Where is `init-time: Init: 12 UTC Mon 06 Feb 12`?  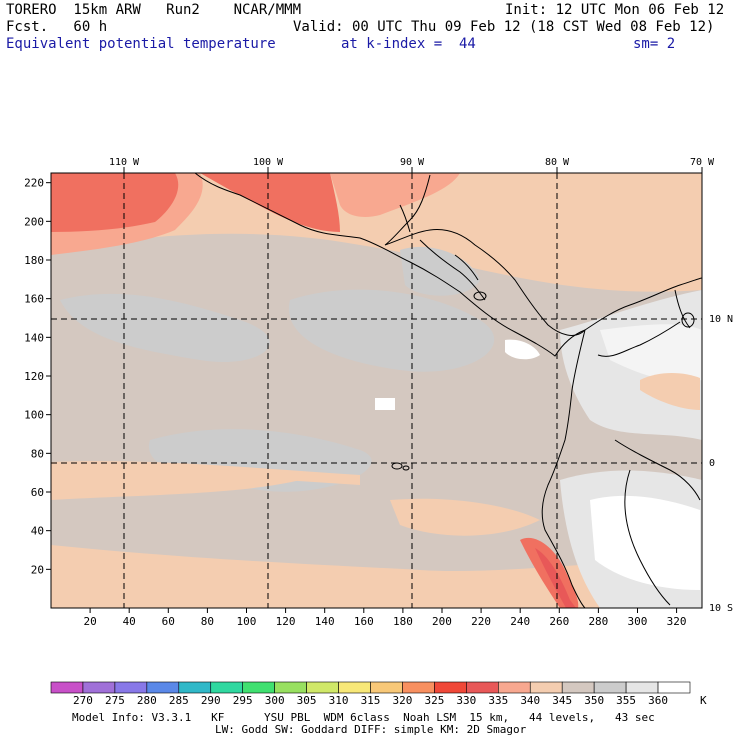
init-time: Init: 12 UTC Mon 06 Feb 12 is located at coordinates (615, 10).